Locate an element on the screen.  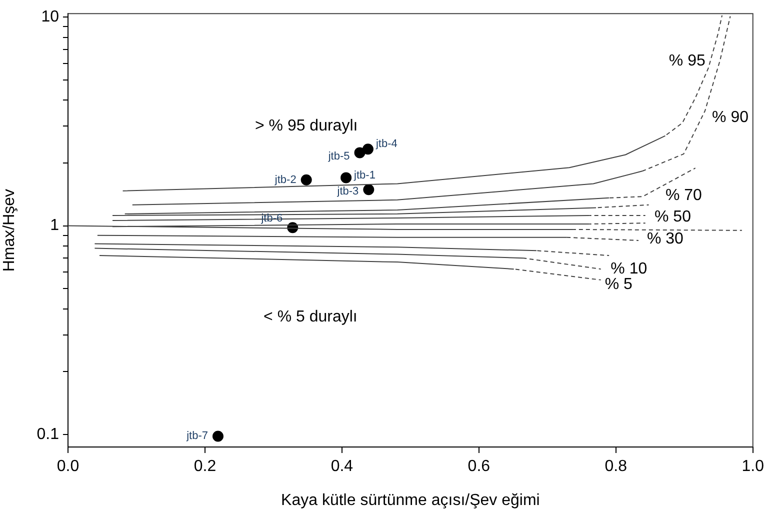
x-tick-label: 1.0 is located at coordinates (753, 467).